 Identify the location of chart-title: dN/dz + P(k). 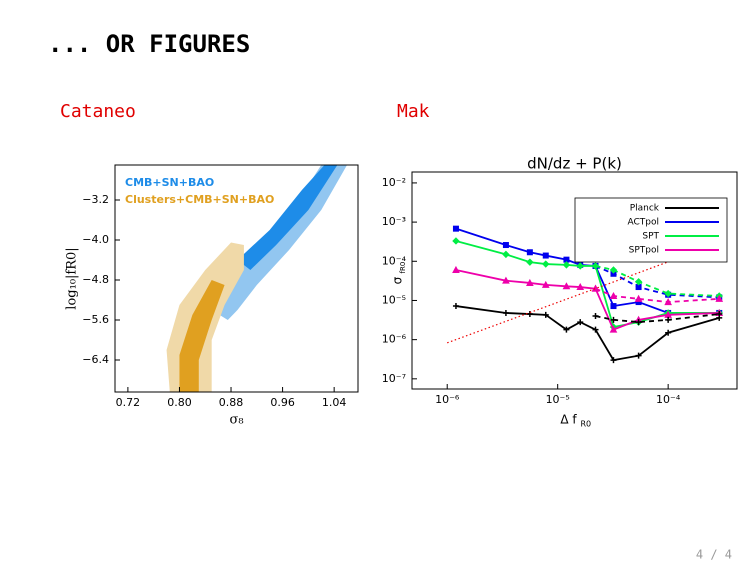
(574, 164).